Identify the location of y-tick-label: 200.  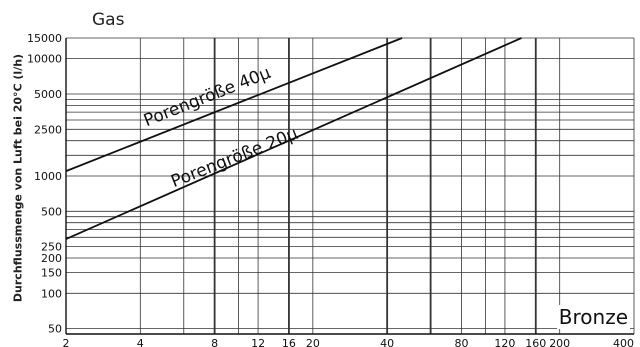
(51, 258).